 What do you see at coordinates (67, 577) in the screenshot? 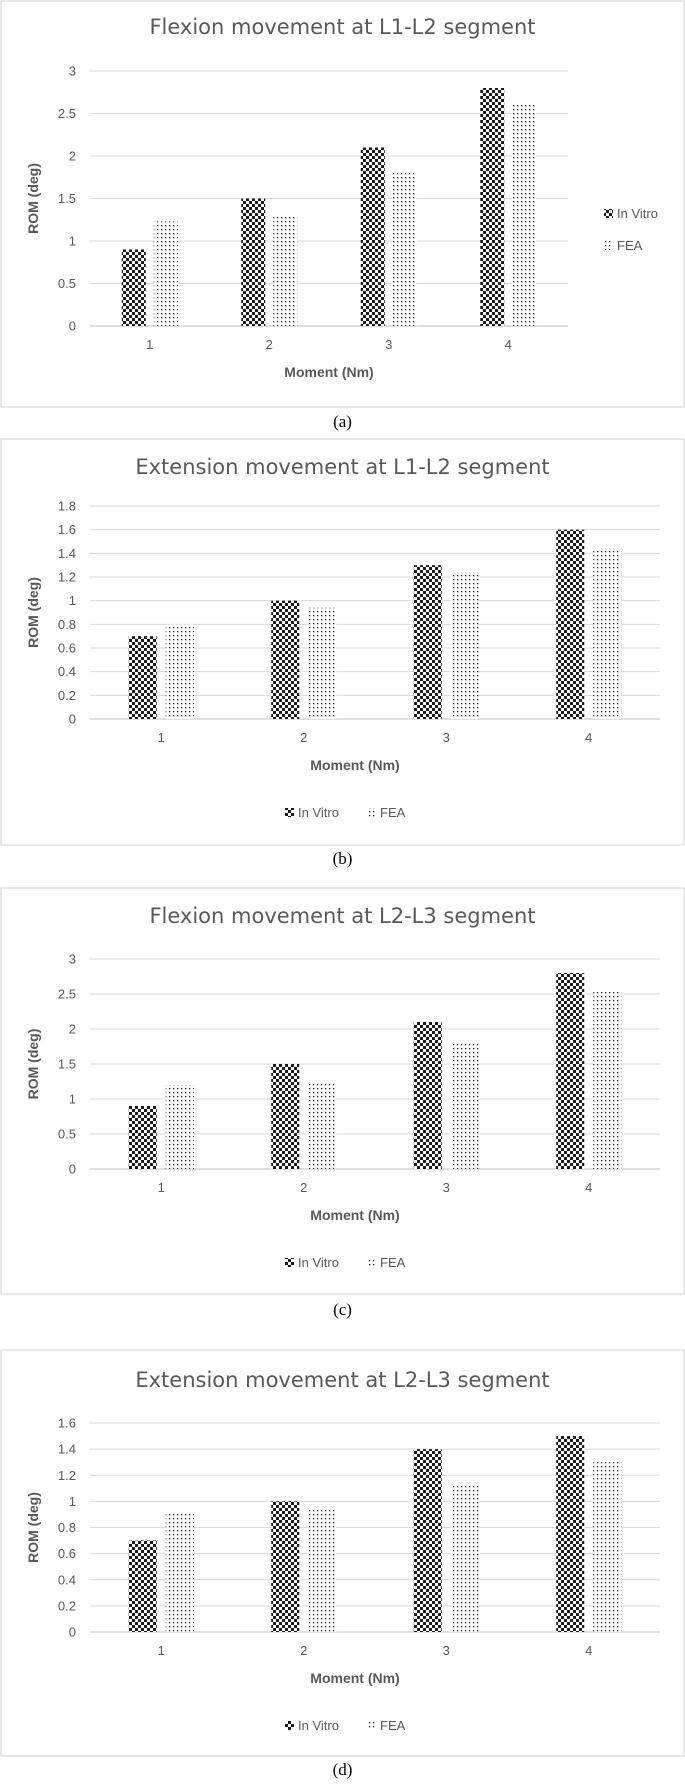
I see `y-tick-label: 1.2` at bounding box center [67, 577].